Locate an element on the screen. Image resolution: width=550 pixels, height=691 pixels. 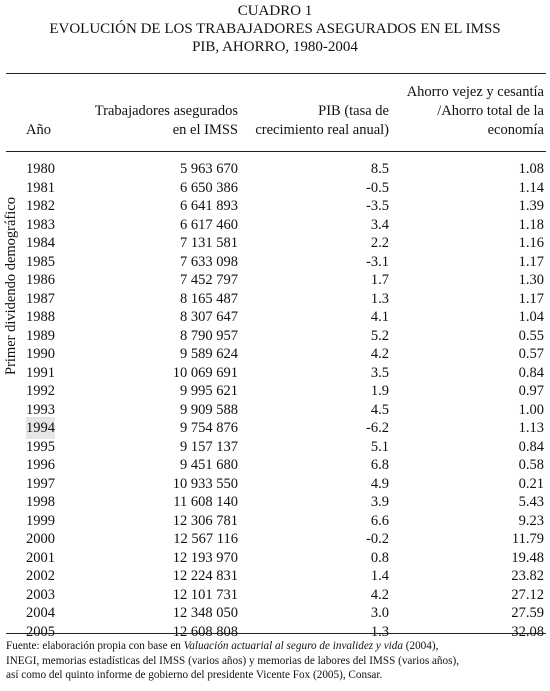
ahorro-cell: 27.59 is located at coordinates (527, 613).